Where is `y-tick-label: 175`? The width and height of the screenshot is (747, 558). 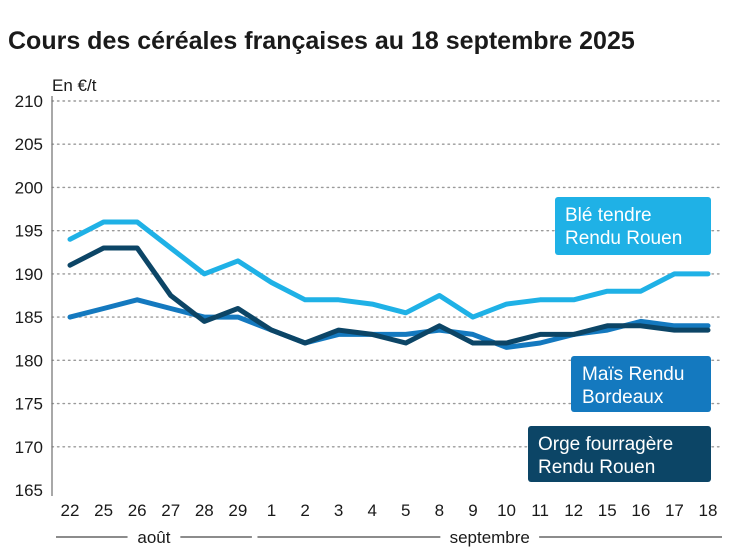
y-tick-label: 175 is located at coordinates (29, 404).